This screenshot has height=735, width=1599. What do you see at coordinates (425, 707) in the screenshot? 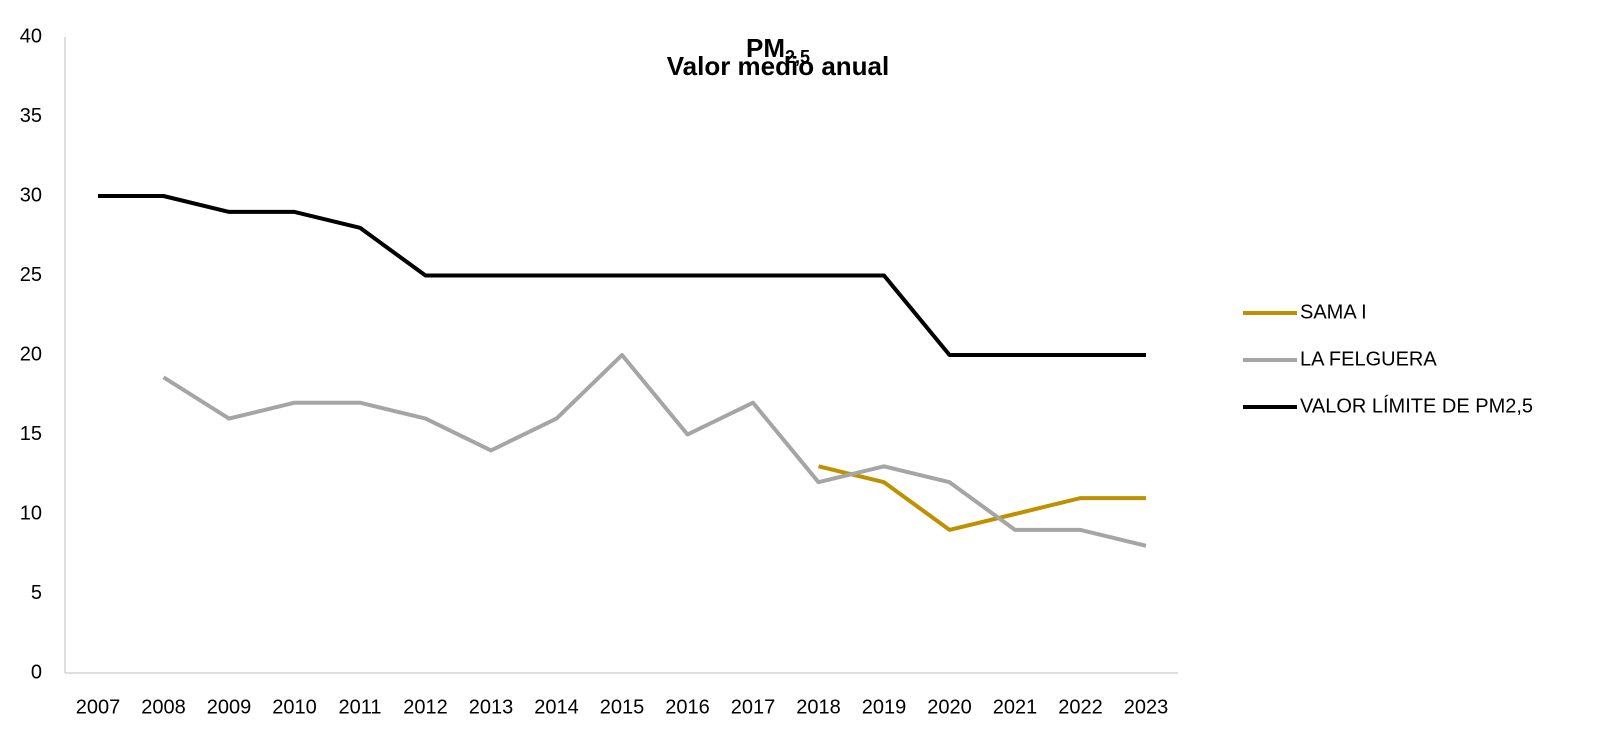
I see `x-tick-label: 2012` at bounding box center [425, 707].